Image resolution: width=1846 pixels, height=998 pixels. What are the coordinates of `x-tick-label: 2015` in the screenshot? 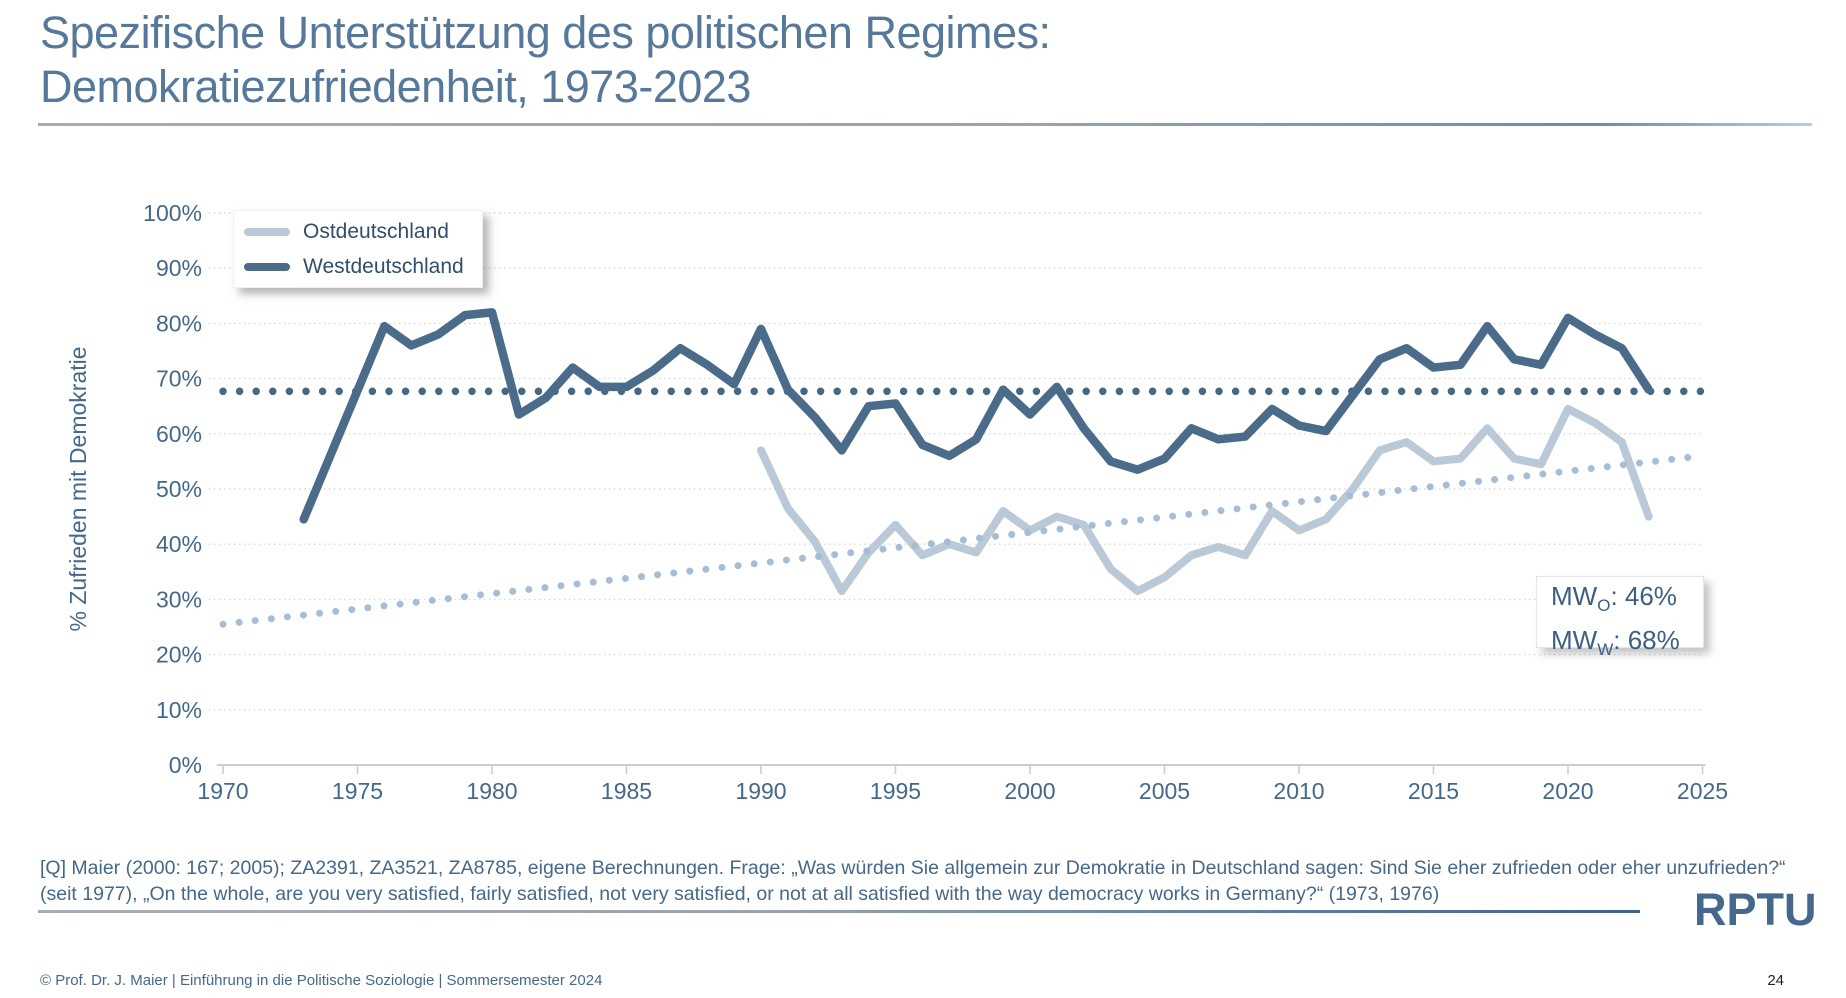 It's located at (1433, 791).